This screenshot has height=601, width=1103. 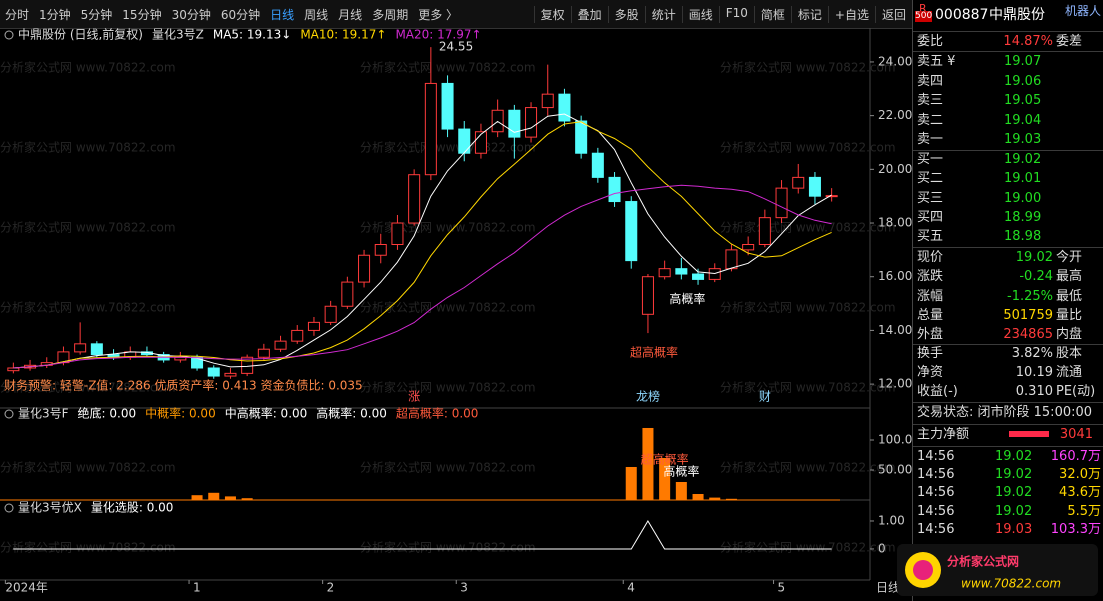 I want to click on trade-volume: 32.0万, so click(x=1080, y=475).